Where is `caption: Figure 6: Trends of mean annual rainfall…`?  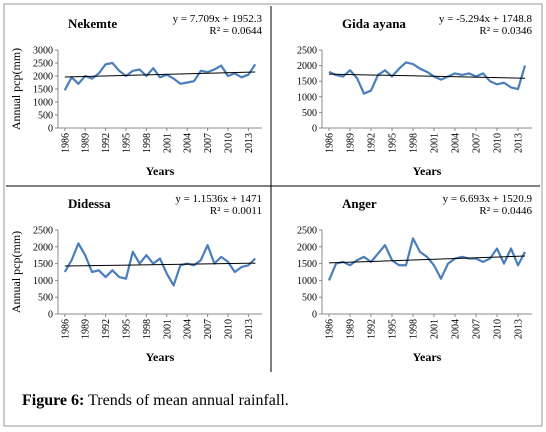
caption: Figure 6: Trends of mean annual rainfall… is located at coordinates (155, 401).